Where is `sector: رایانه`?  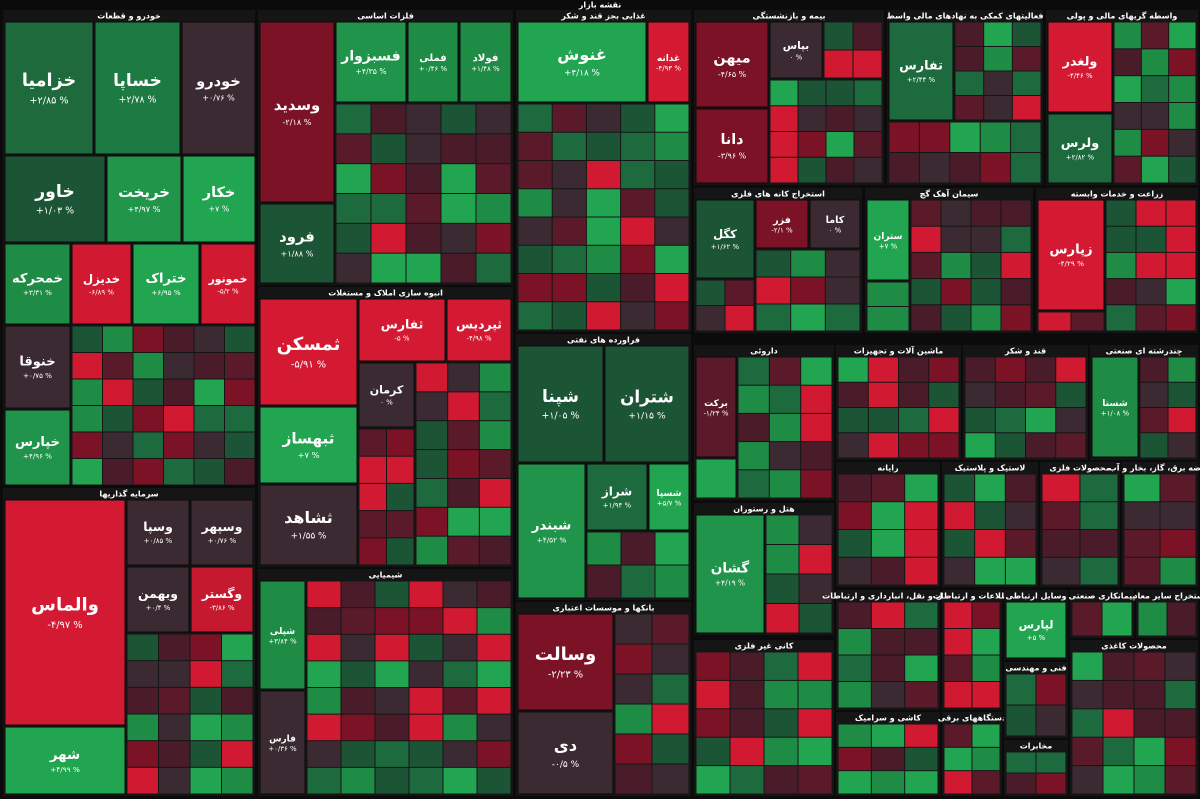 sector: رایانه is located at coordinates (888, 524).